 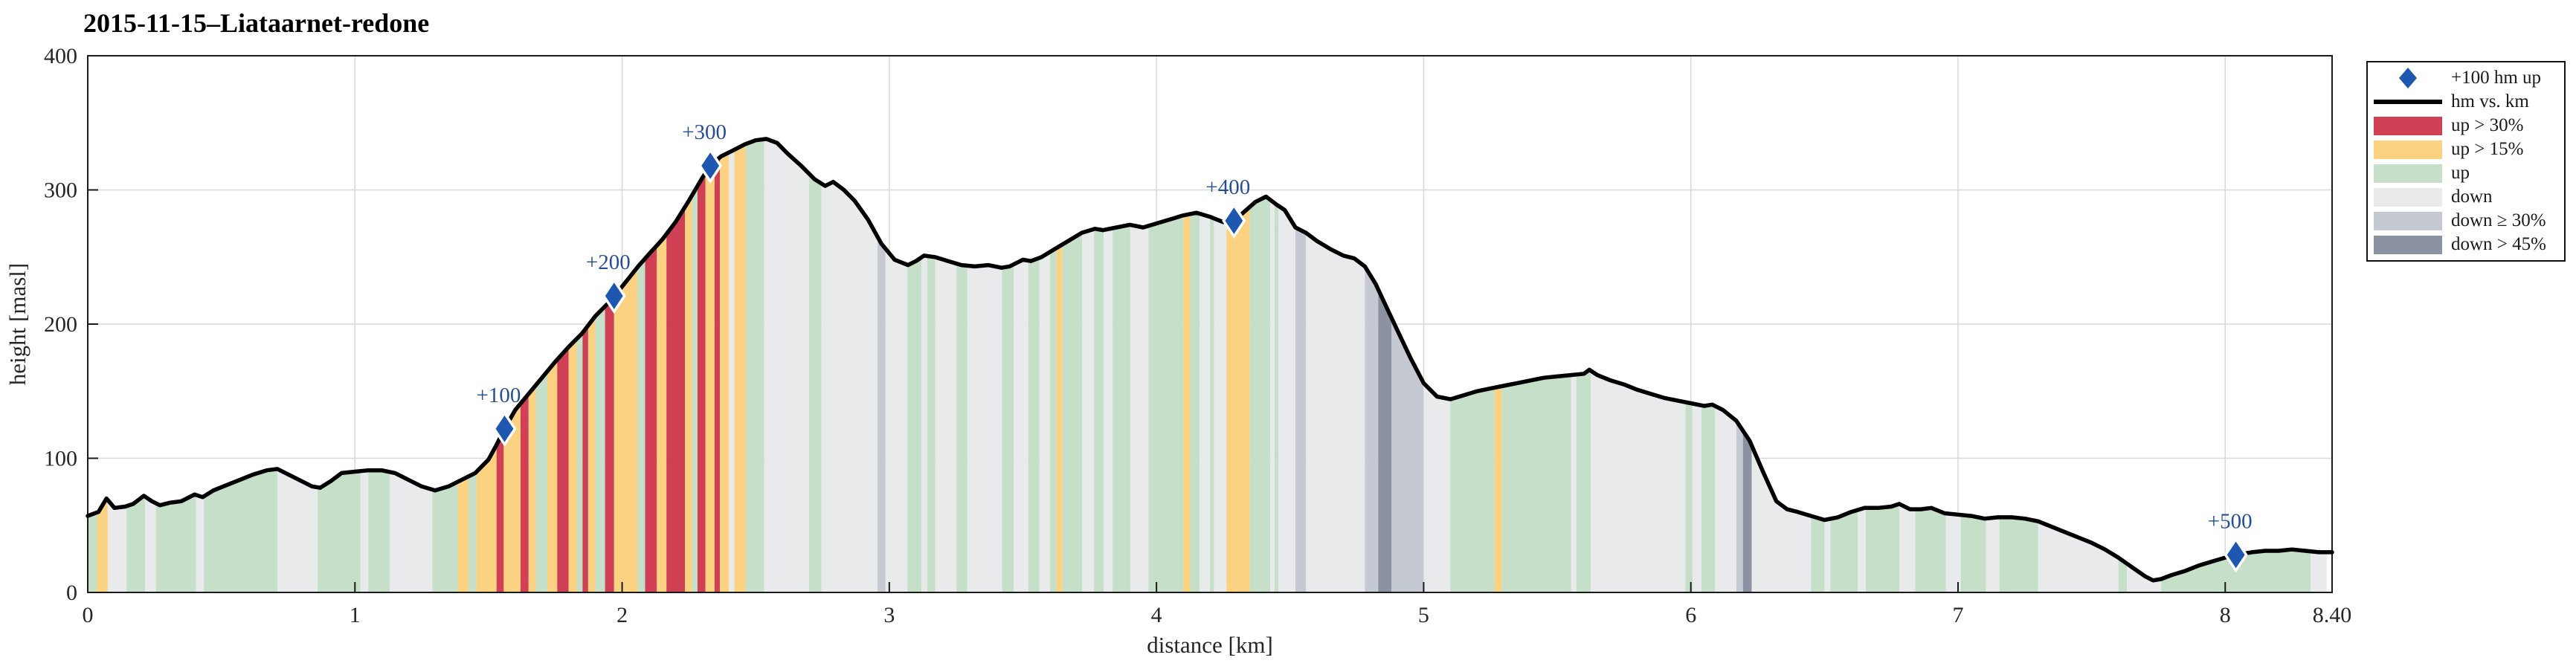 What do you see at coordinates (2487, 125) in the screenshot?
I see `legend-label: up > 30%` at bounding box center [2487, 125].